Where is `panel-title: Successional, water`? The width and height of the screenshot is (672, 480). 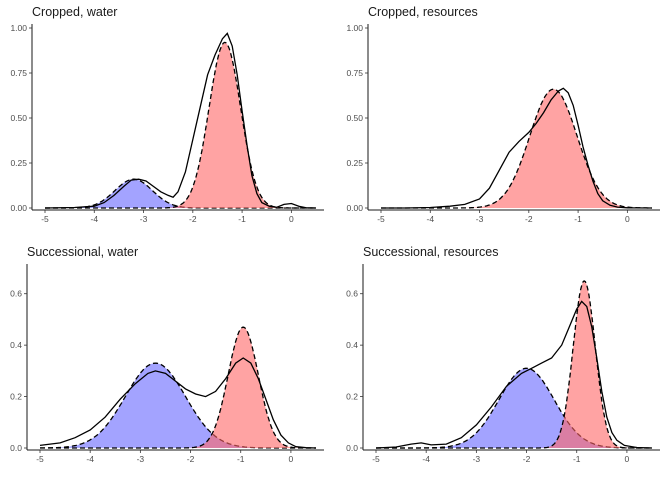
panel-title: Successional, water is located at coordinates (82, 252).